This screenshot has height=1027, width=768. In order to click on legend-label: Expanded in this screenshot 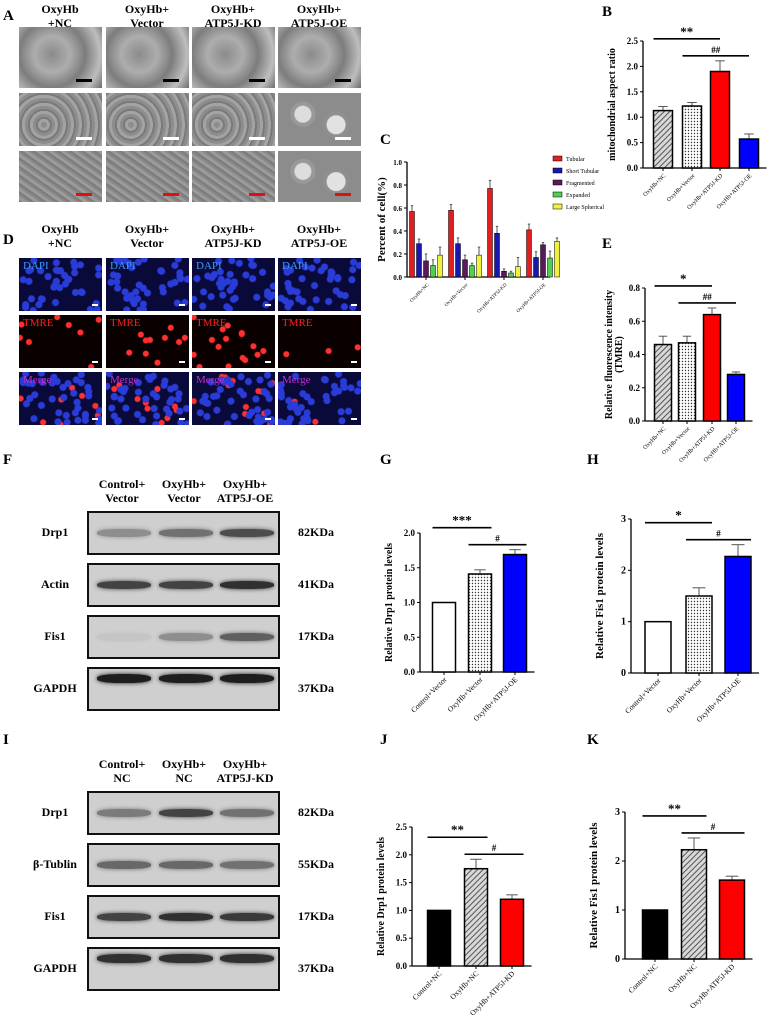, I will do `click(578, 196)`.